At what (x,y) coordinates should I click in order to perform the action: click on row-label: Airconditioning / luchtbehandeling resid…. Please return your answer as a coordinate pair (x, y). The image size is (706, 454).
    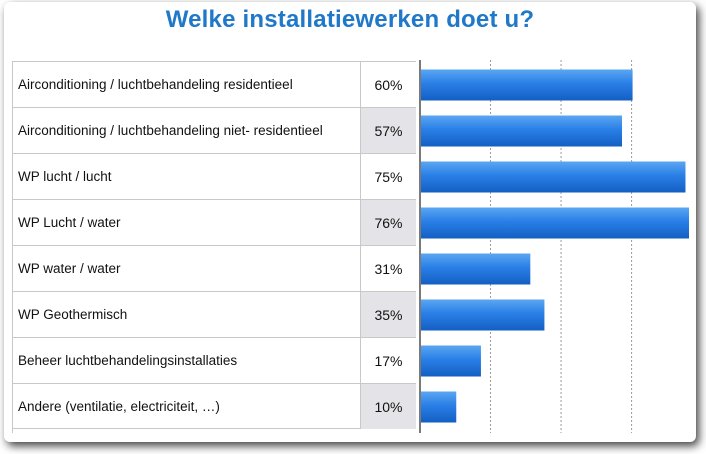
    Looking at the image, I should click on (155, 84).